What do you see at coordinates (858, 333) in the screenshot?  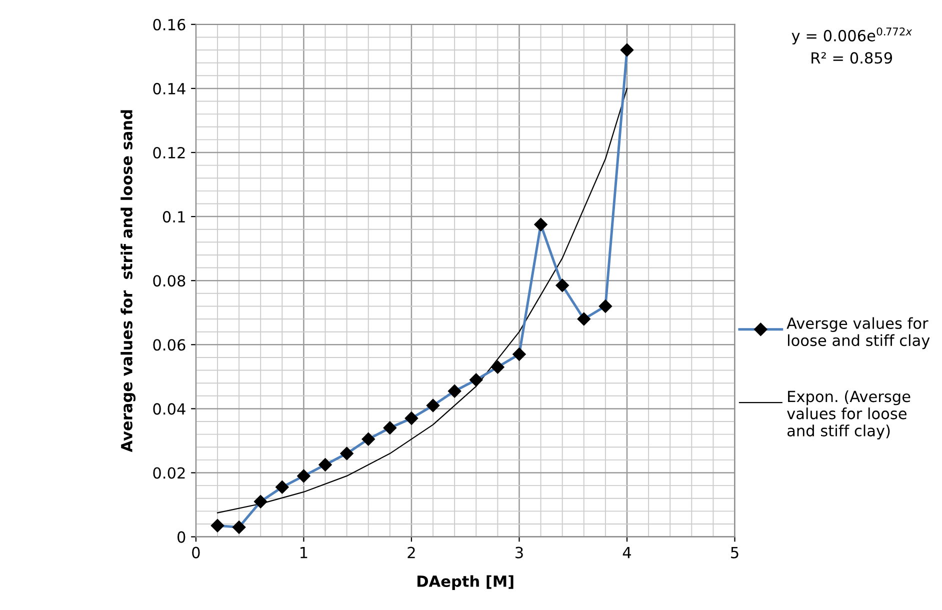 I see `legend-label: Aversge values for loose and stiff clay` at bounding box center [858, 333].